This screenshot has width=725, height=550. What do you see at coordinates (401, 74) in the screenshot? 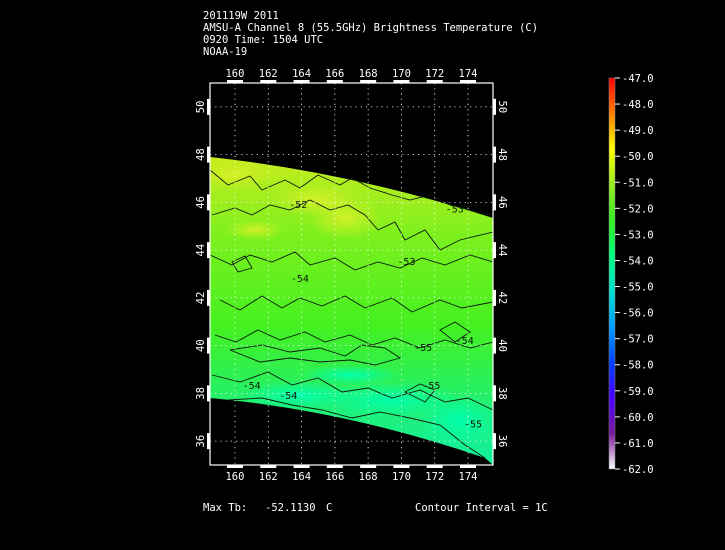
I see `lon-label-top: 170` at bounding box center [401, 74].